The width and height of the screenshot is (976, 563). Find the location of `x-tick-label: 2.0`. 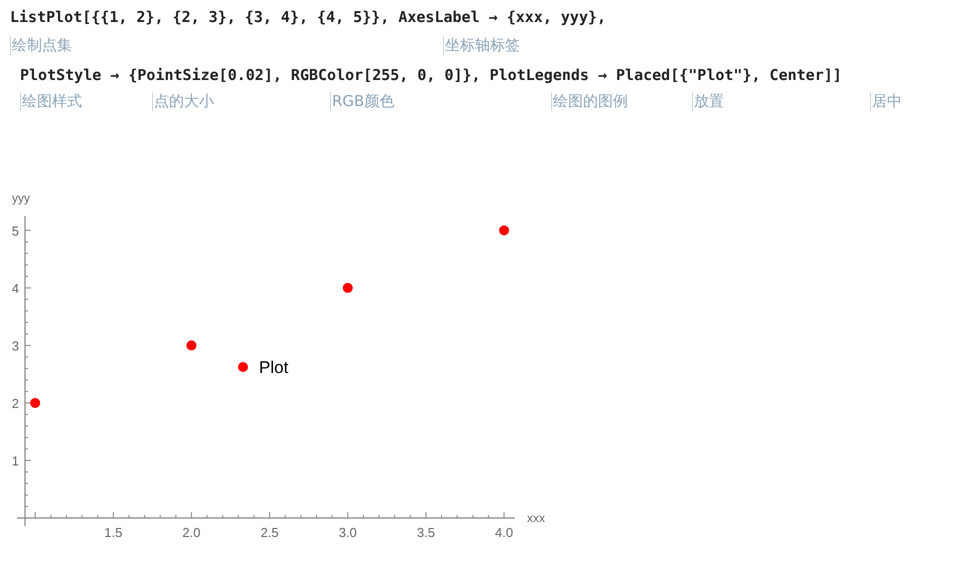

x-tick-label: 2.0 is located at coordinates (191, 532).